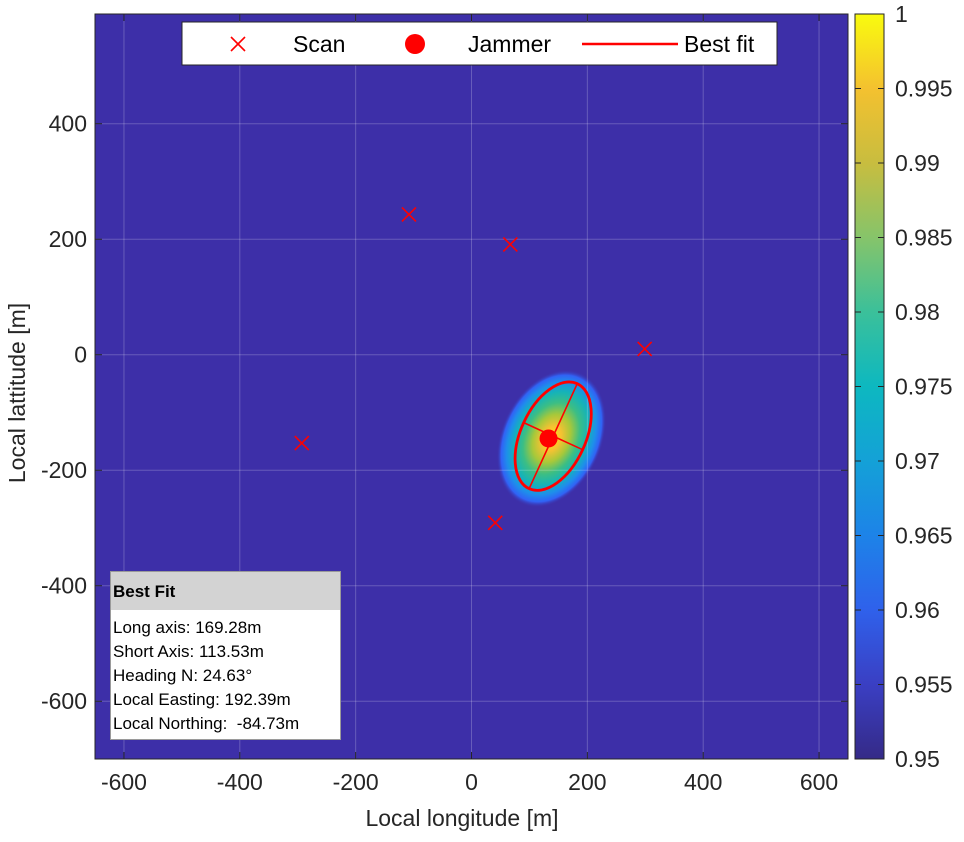  Describe the element at coordinates (703, 782) in the screenshot. I see `x-tick-label: 400` at that location.